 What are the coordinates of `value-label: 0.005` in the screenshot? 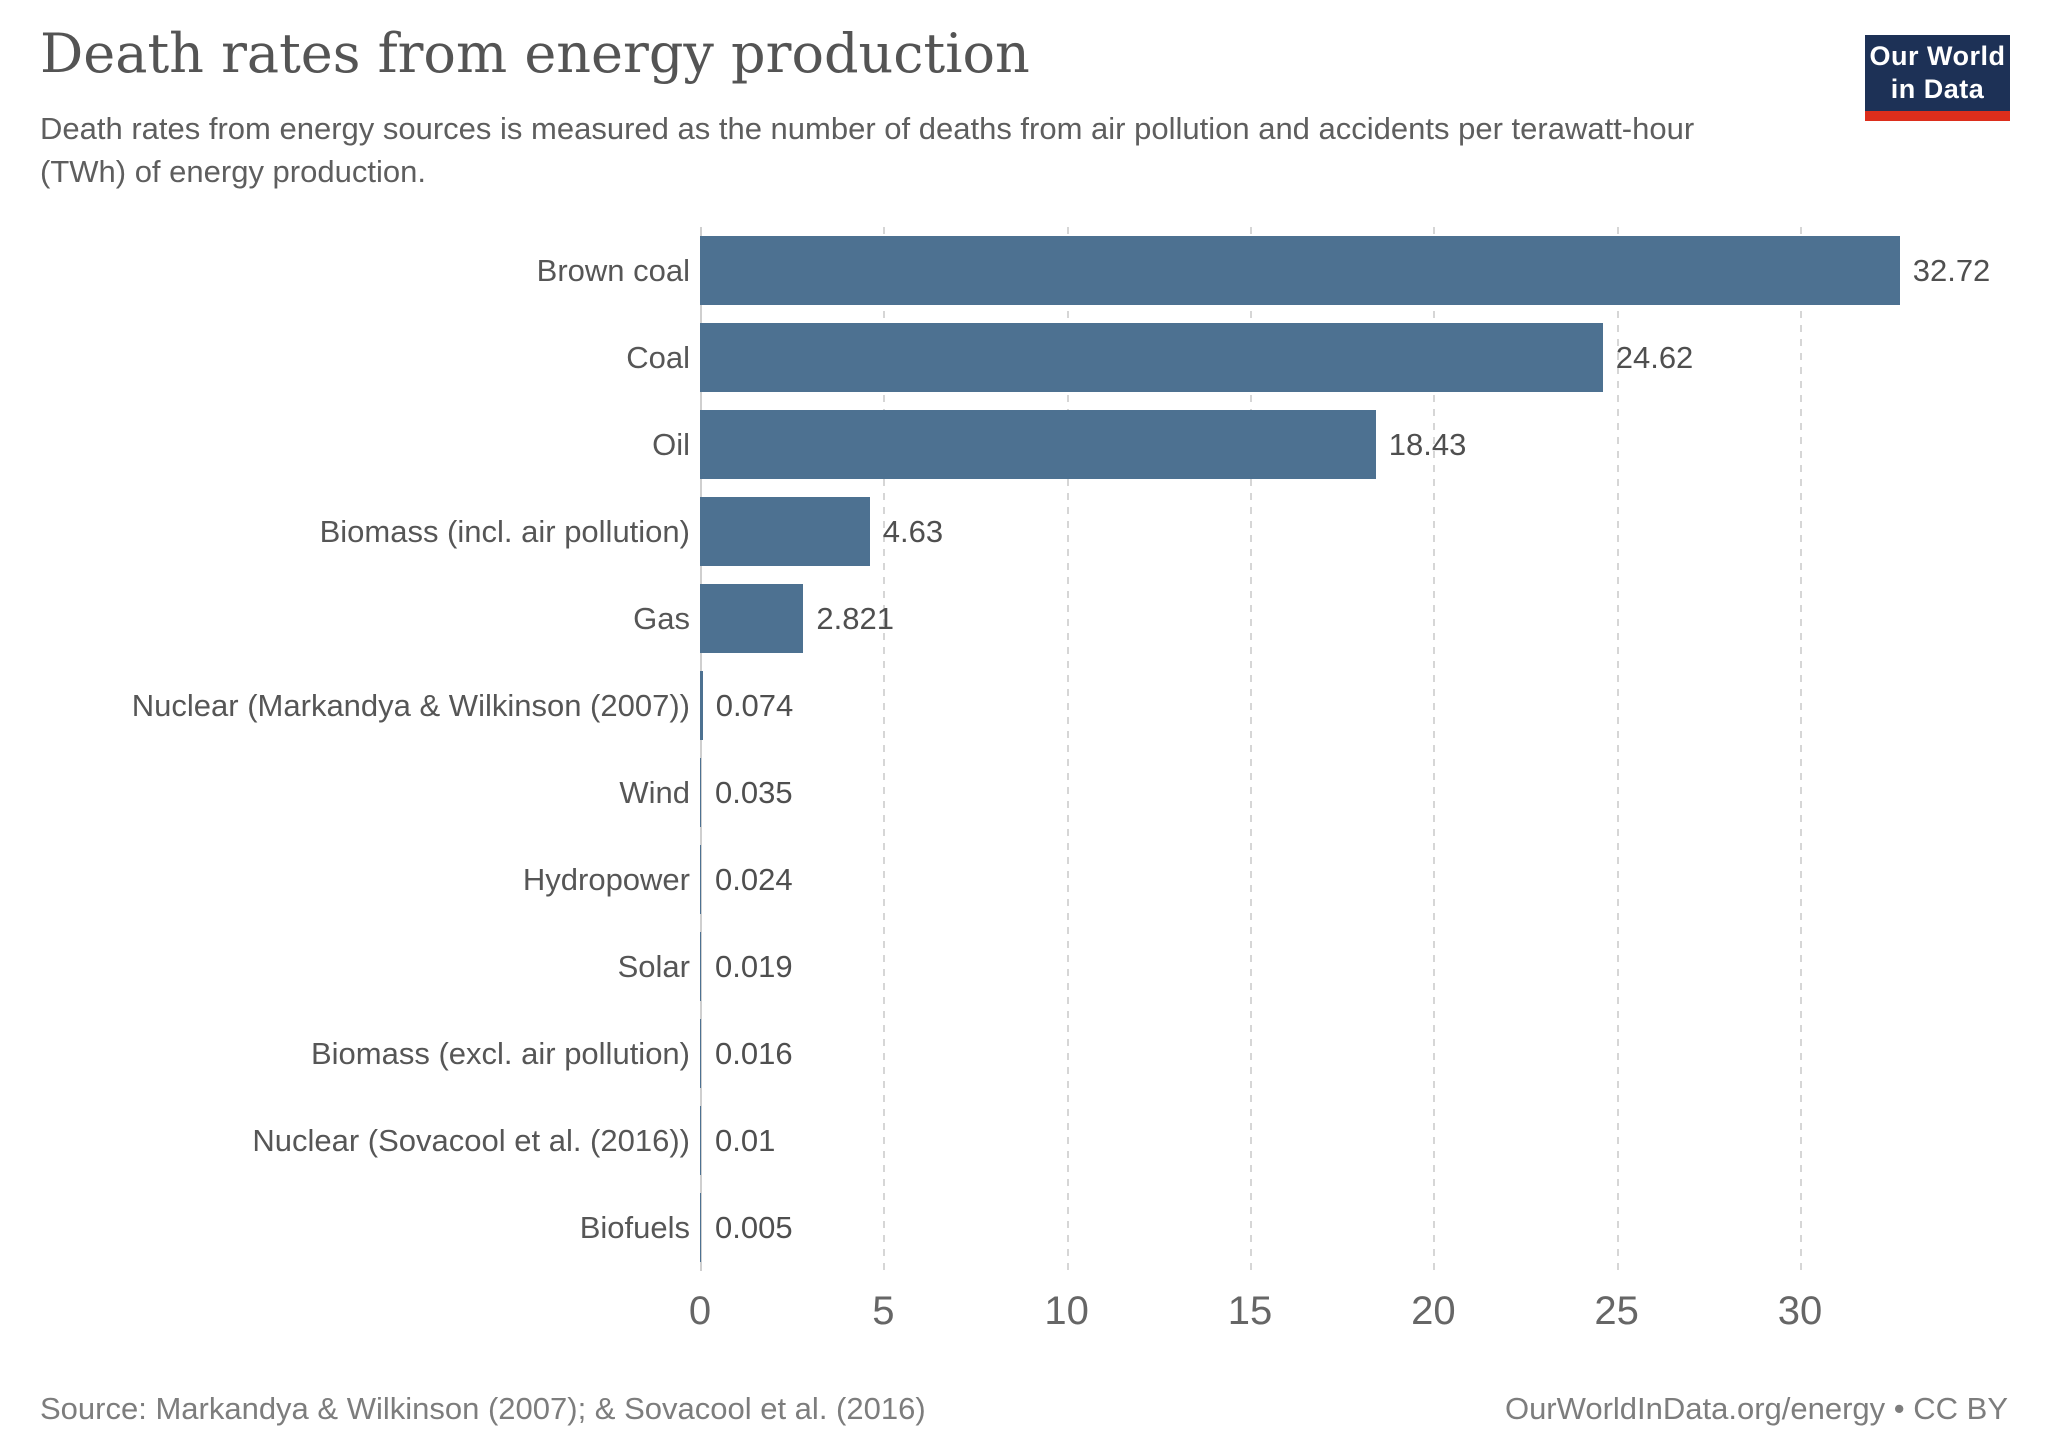 It's located at (754, 1227).